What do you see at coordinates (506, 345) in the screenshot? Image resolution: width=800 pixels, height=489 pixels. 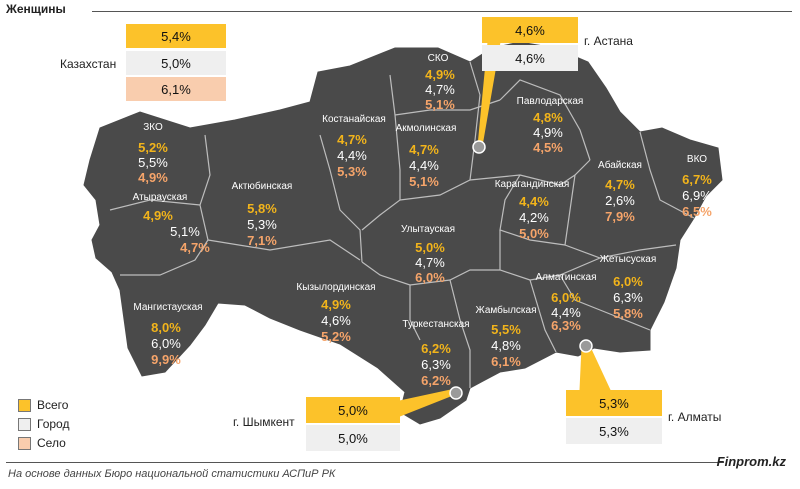 I see `region-urban-zhambyl: 4,8%` at bounding box center [506, 345].